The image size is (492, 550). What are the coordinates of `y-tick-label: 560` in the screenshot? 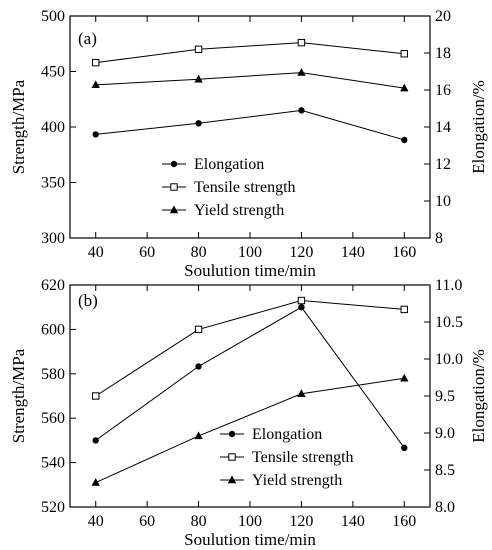 It's located at (53, 418).